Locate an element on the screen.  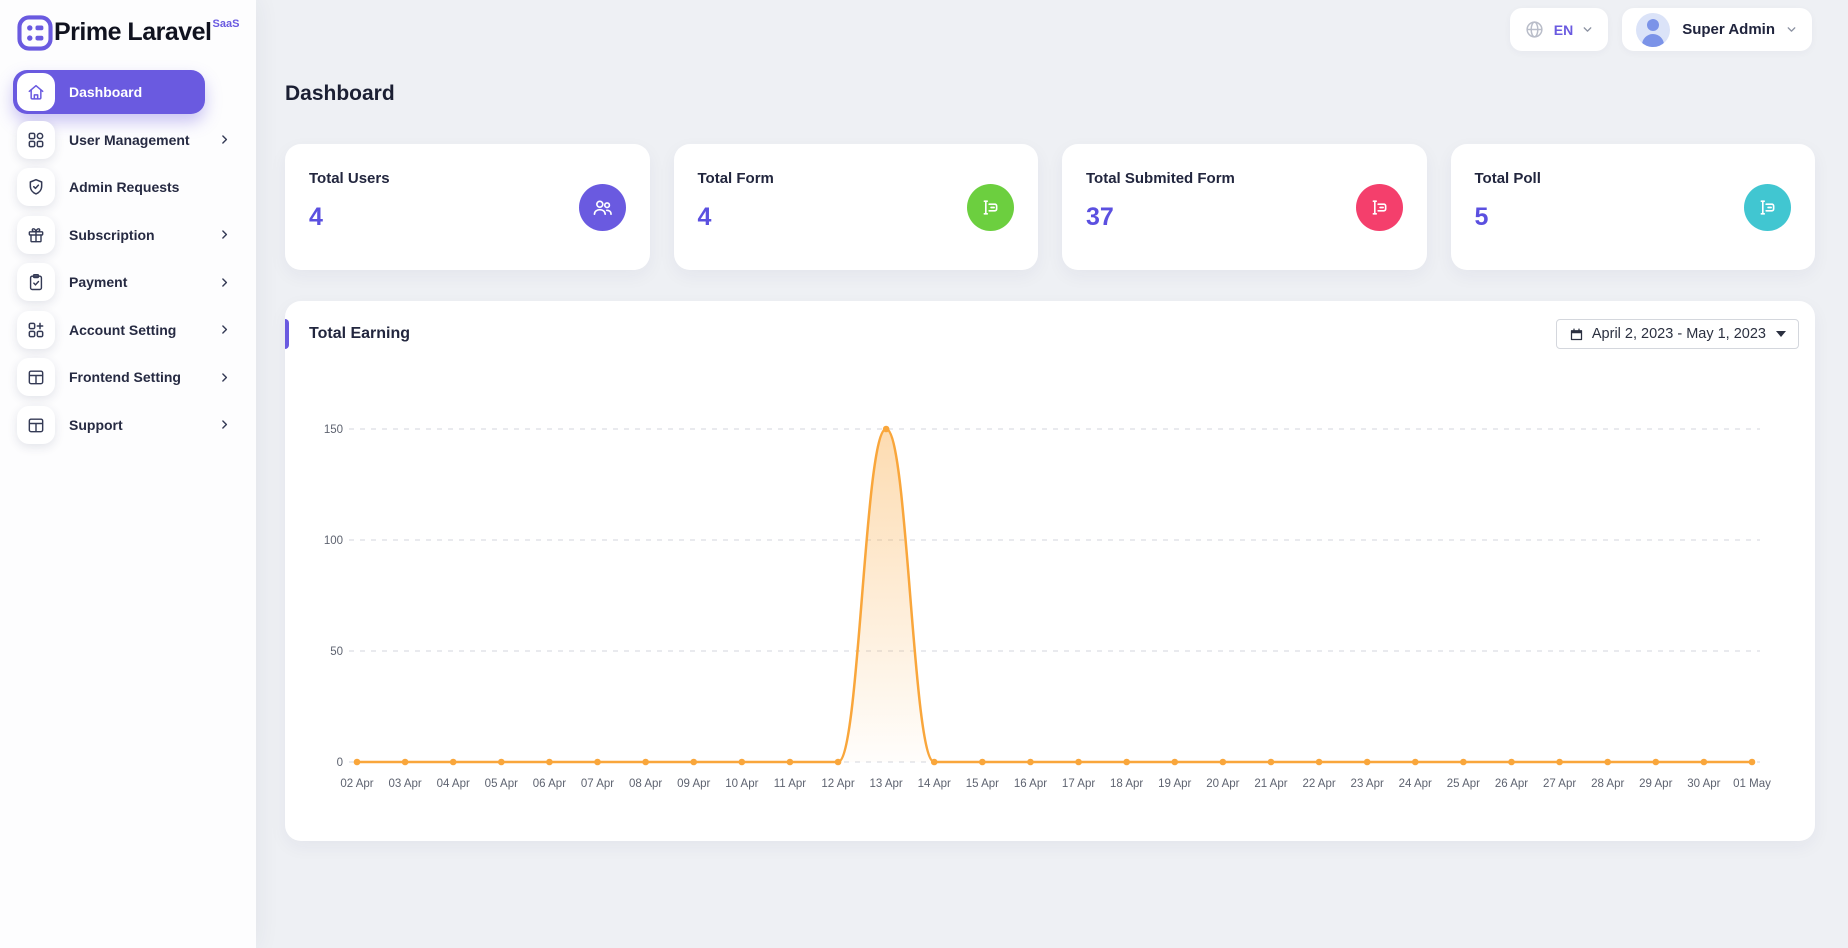
sidebar-item-admin-requests: Admin Requests is located at coordinates (128, 187).